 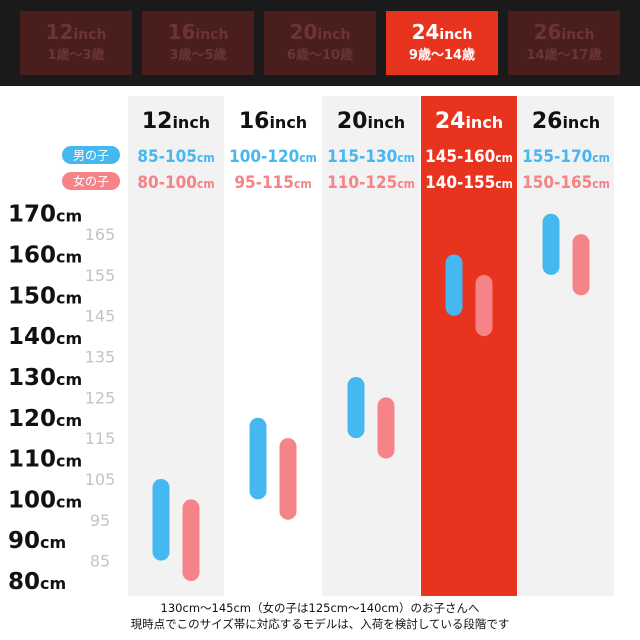 What do you see at coordinates (320, 624) in the screenshot?
I see `footnote-line-2: 現時点でこのサイズ帯に対応するモデルは、入荷を検討している段階です` at bounding box center [320, 624].